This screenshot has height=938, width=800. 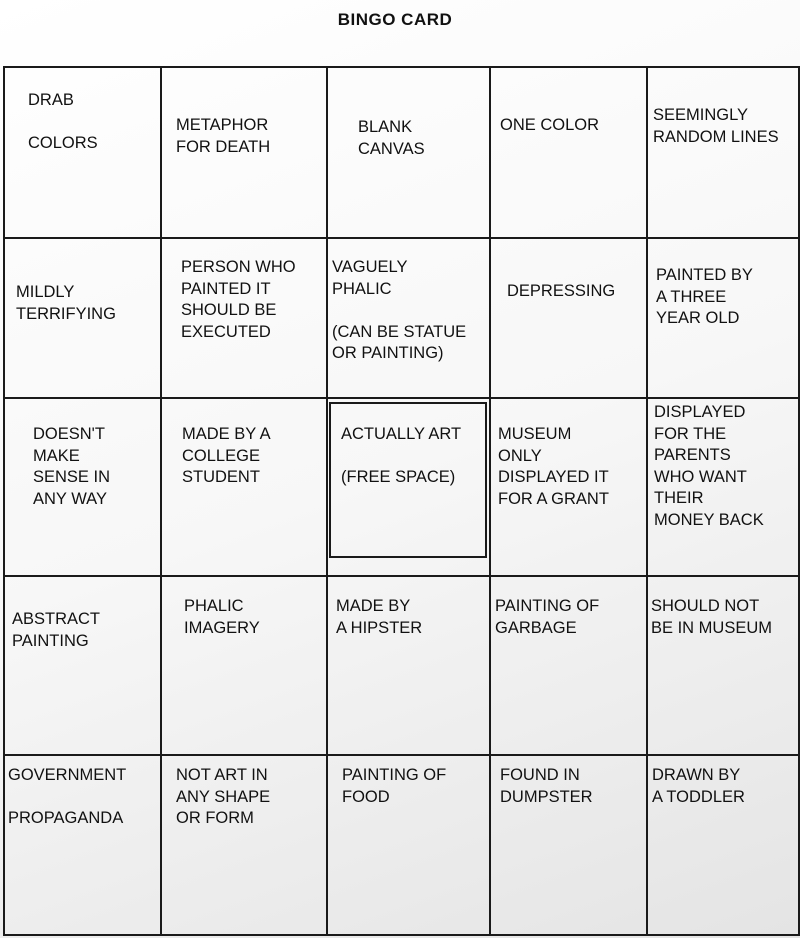 I want to click on free-space-box, so click(x=408, y=480).